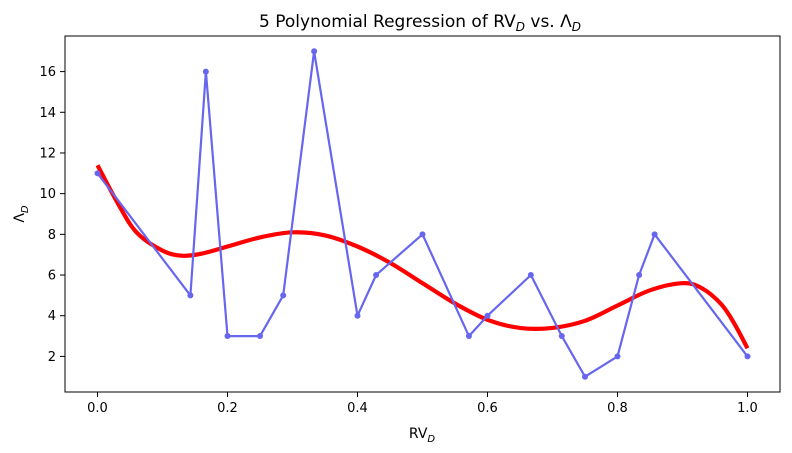 This screenshot has width=792, height=453. Describe the element at coordinates (520, 27) in the screenshot. I see `title-subscript-1: D` at that location.